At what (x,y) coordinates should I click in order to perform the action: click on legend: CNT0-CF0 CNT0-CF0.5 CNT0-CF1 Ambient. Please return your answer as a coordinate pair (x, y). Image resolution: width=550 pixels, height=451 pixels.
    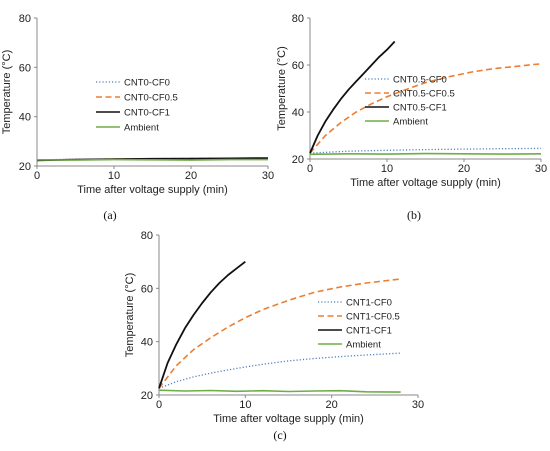
    Looking at the image, I should click on (137, 106).